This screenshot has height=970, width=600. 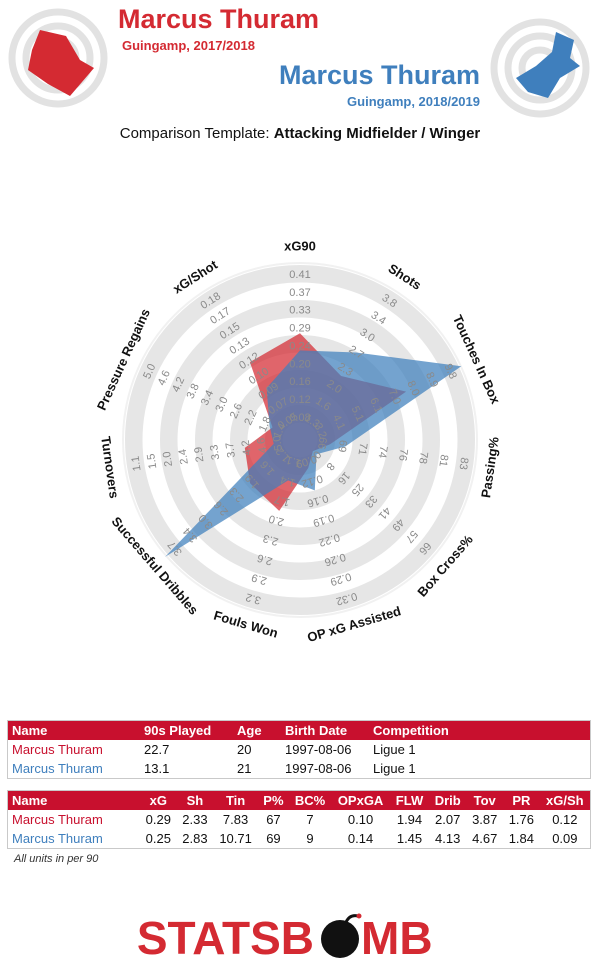 What do you see at coordinates (379, 75) in the screenshot?
I see `player-b-name: Marcus Thuram` at bounding box center [379, 75].